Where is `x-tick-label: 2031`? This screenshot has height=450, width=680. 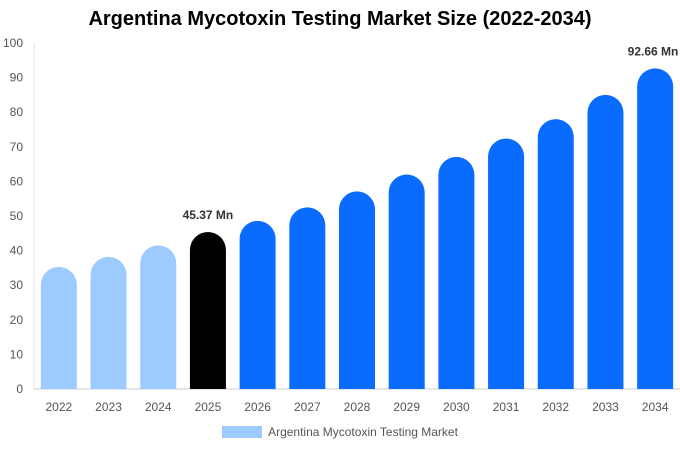
x-tick-label: 2031 is located at coordinates (506, 407).